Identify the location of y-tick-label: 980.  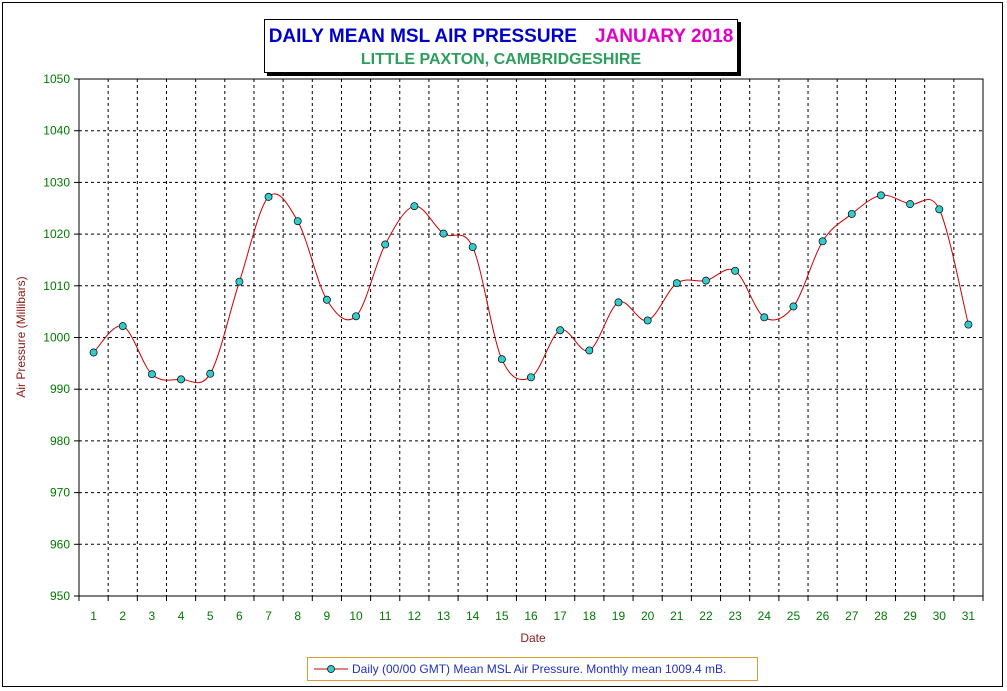
(60, 441).